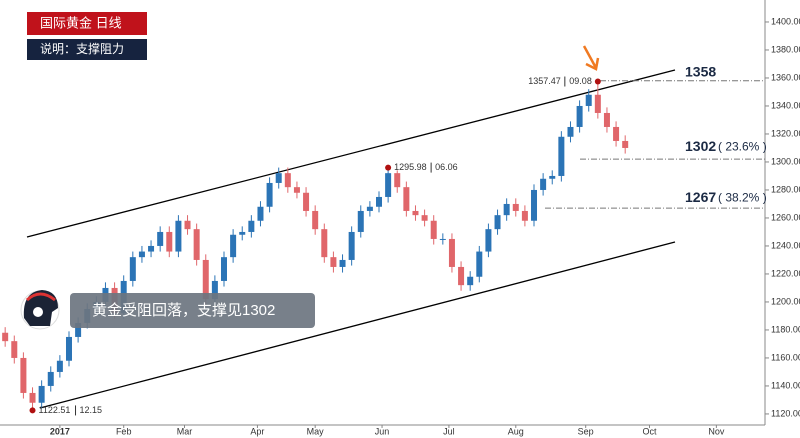 This screenshot has height=438, width=800. What do you see at coordinates (183, 310) in the screenshot?
I see `callout-text: 黄金受阻回落，支撑见1302` at bounding box center [183, 310].